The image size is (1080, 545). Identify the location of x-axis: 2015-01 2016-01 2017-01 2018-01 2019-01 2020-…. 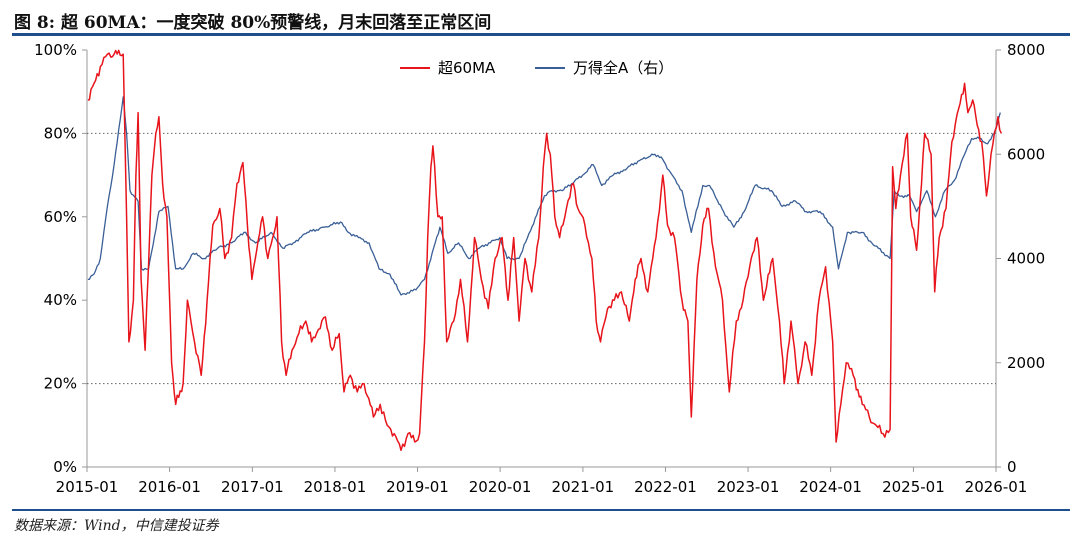
(542, 481).